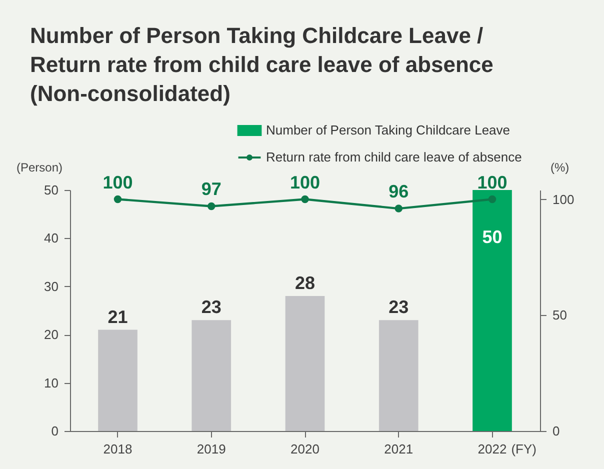  Describe the element at coordinates (305, 283) in the screenshot. I see `data-label: 28` at that location.